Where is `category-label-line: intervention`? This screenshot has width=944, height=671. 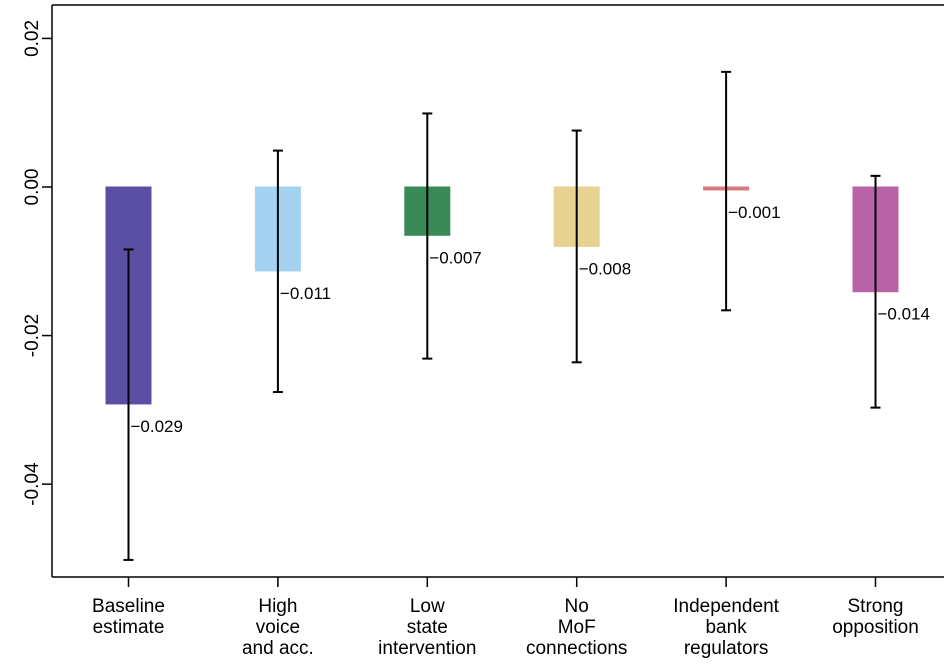 category-label-line: intervention is located at coordinates (427, 648).